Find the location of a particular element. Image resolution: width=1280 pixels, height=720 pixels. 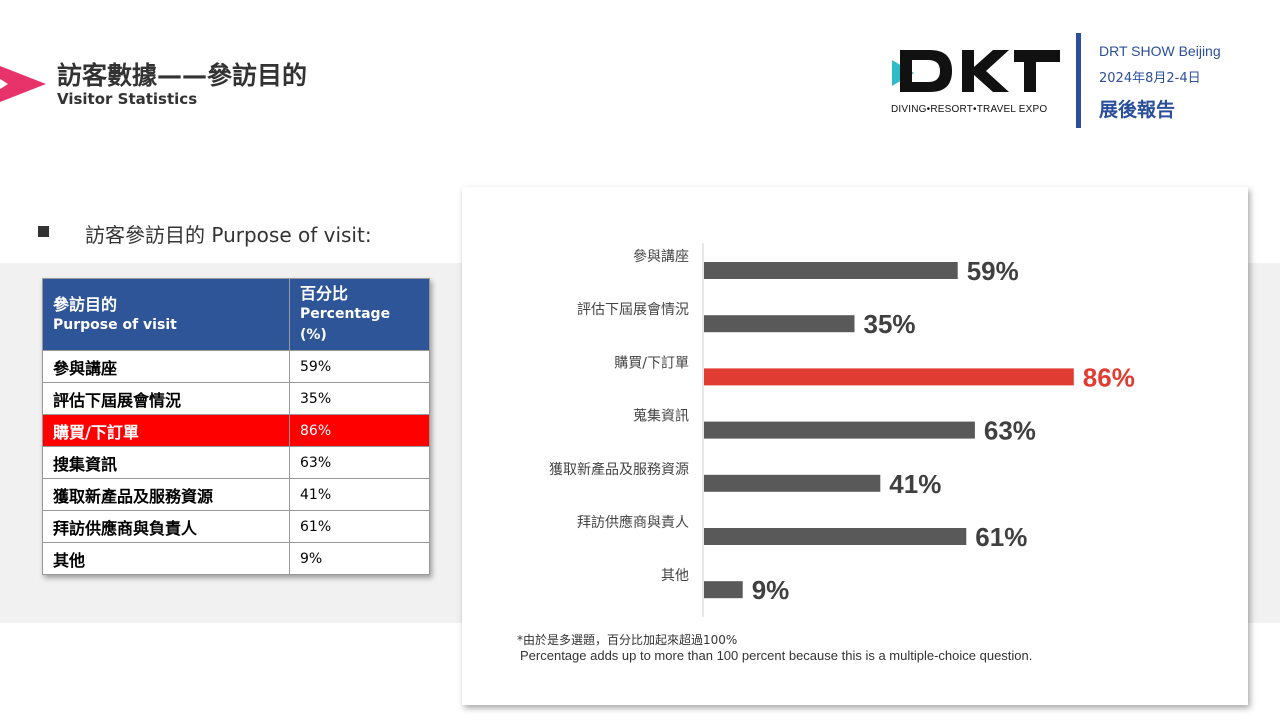

table-row: 參與講座 59% is located at coordinates (236, 366).